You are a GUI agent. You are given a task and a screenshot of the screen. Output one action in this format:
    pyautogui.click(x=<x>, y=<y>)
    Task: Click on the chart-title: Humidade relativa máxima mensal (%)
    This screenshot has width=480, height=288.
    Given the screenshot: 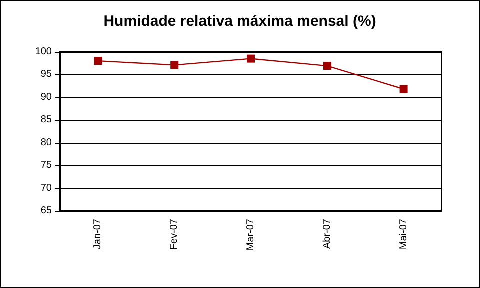 What is the action you would take?
    pyautogui.click(x=240, y=21)
    